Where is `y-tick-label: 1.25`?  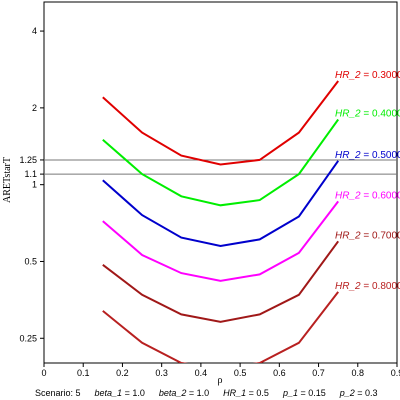 y-tick-label: 1.25 is located at coordinates (28, 160).